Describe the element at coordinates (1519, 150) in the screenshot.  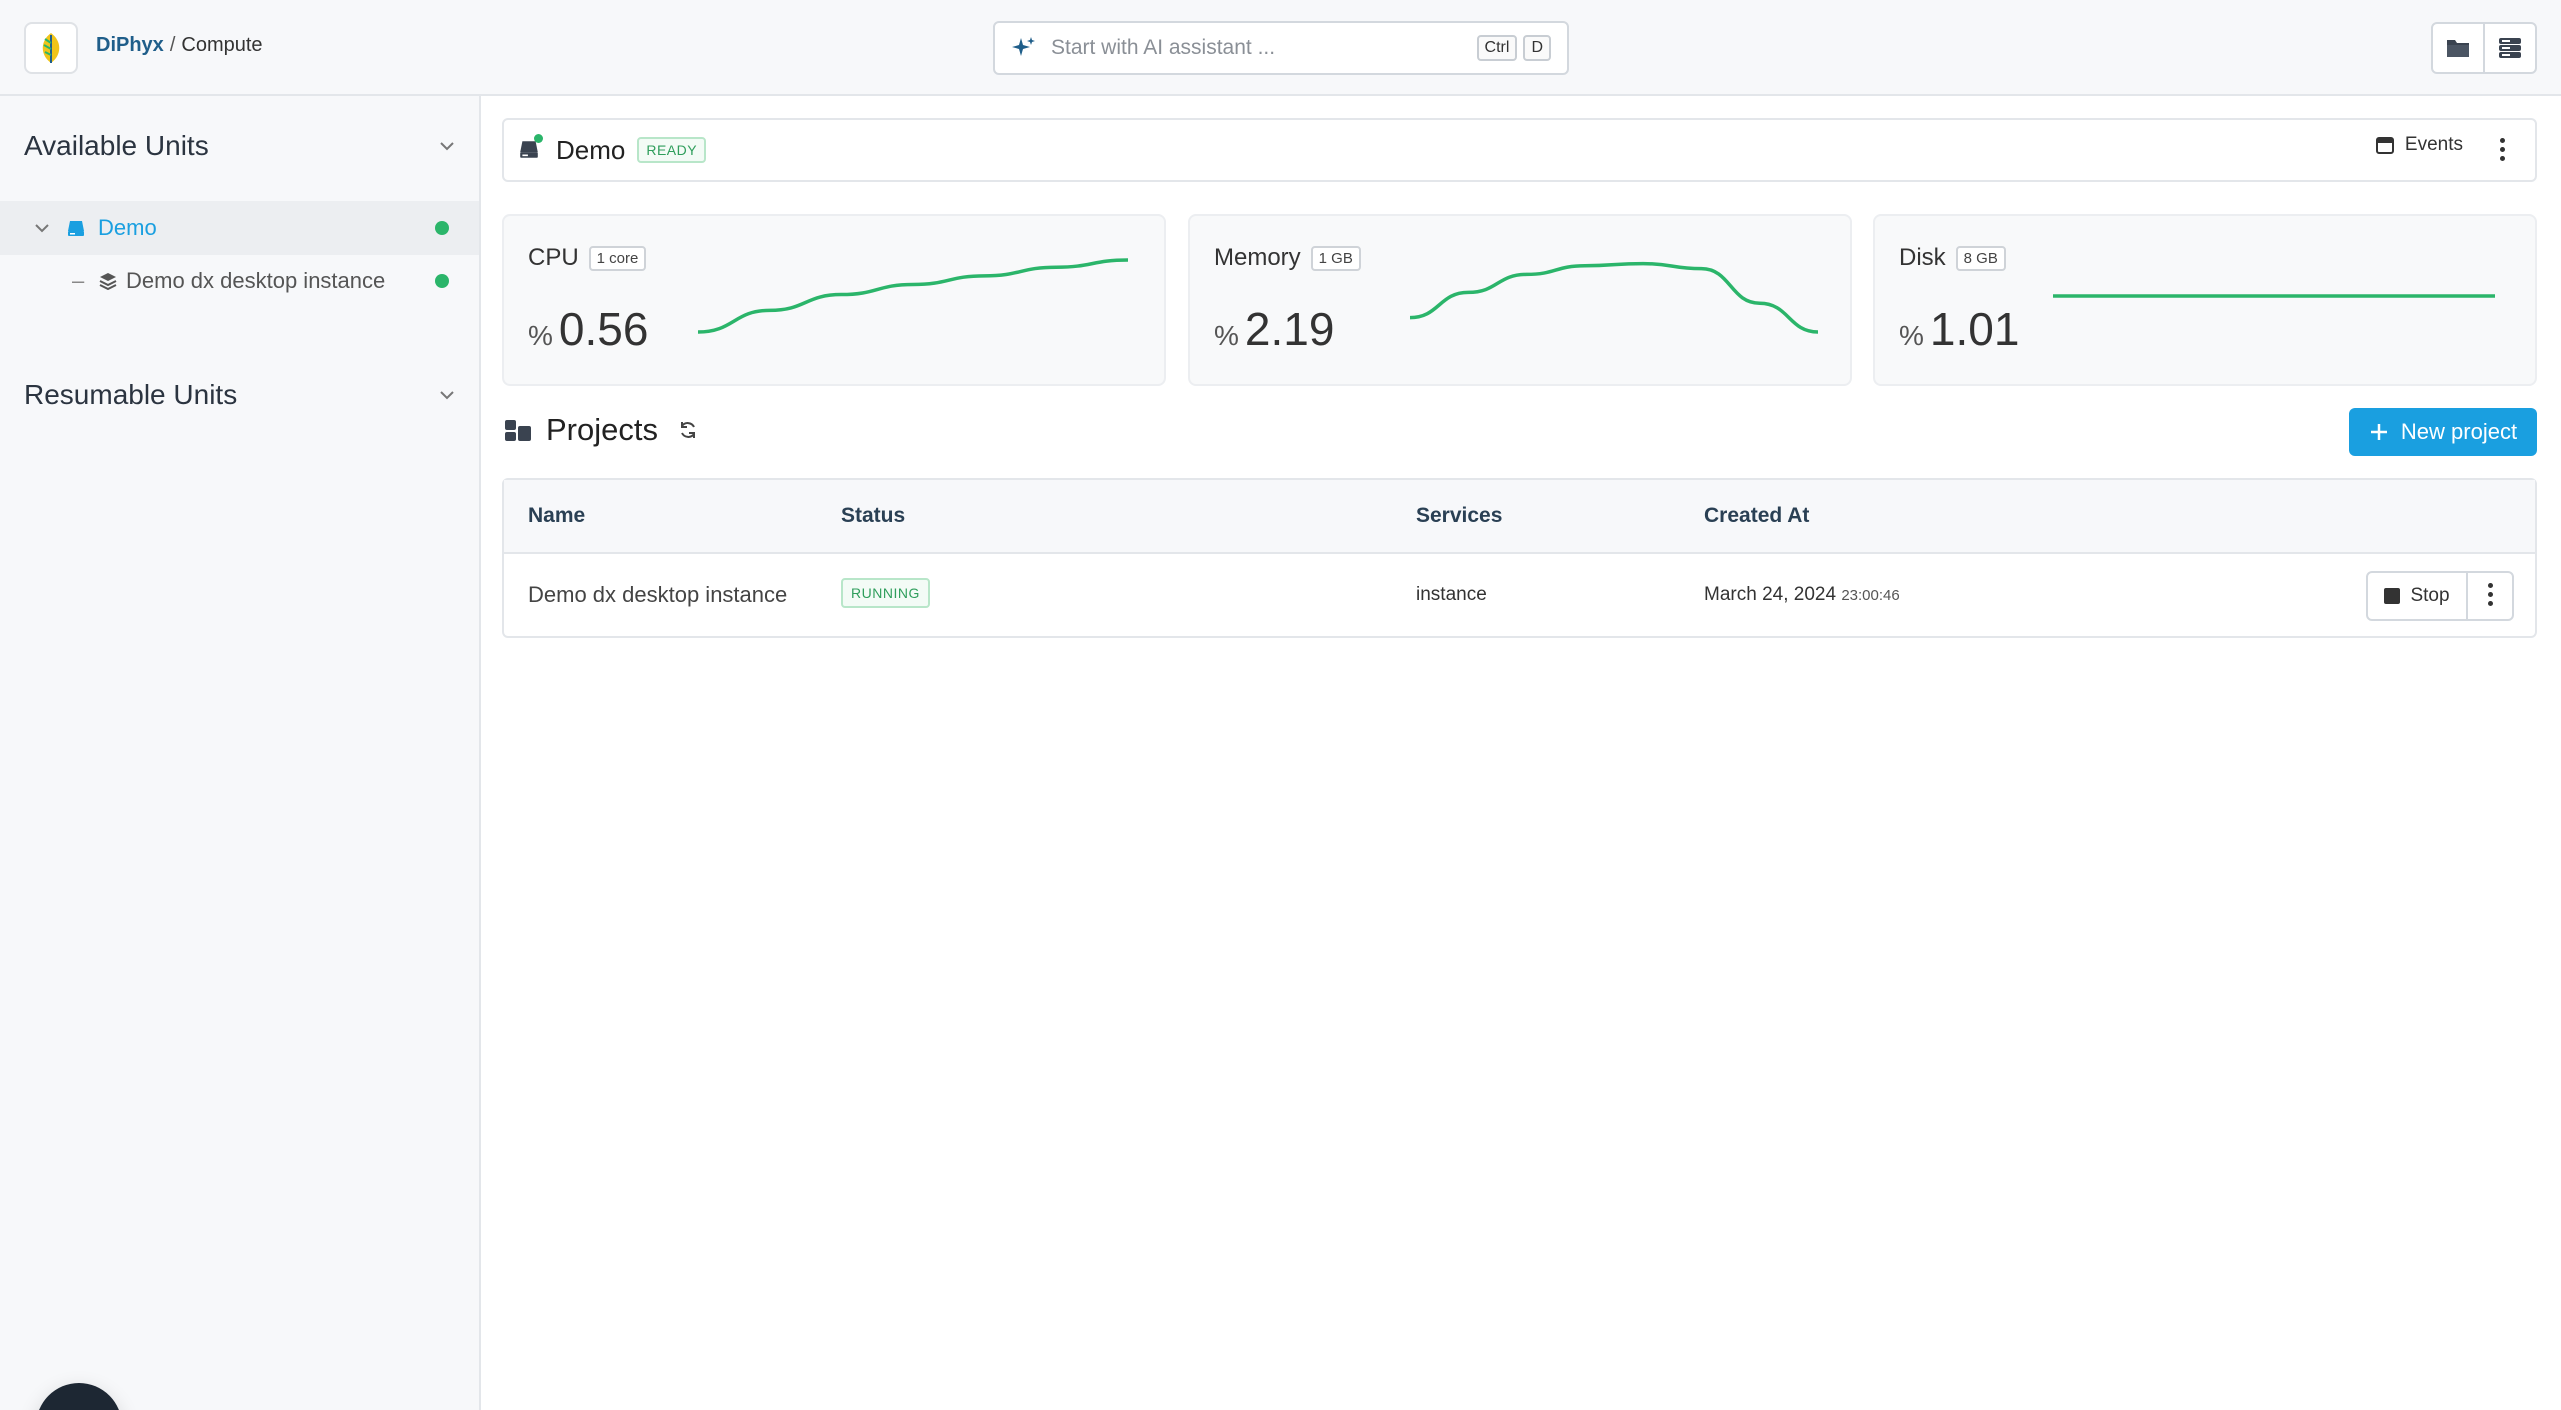
I see `unit-header-bar: Demo READY Events` at that location.